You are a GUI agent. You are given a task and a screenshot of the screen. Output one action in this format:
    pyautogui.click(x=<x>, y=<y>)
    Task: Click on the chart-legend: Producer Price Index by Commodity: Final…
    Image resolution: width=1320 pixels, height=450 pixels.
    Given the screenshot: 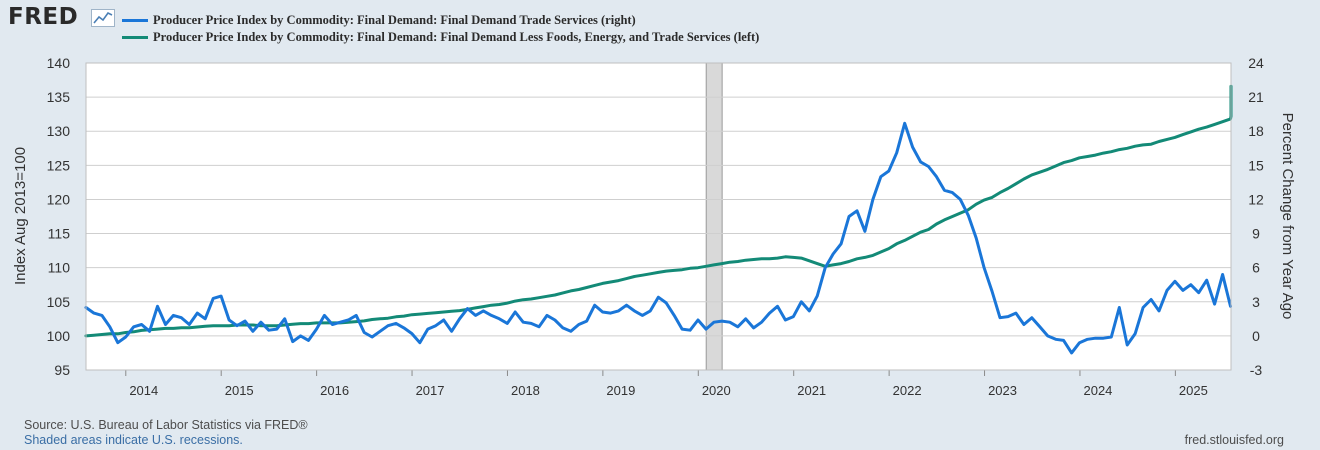 What is the action you would take?
    pyautogui.click(x=440, y=29)
    